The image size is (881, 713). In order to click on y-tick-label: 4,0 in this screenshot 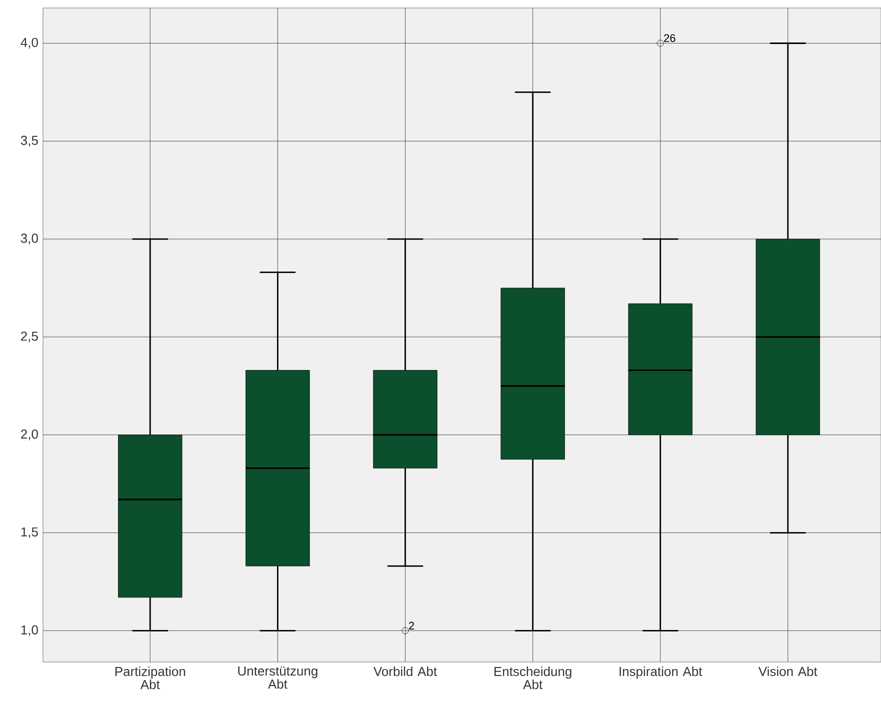, I will do `click(29, 43)`.